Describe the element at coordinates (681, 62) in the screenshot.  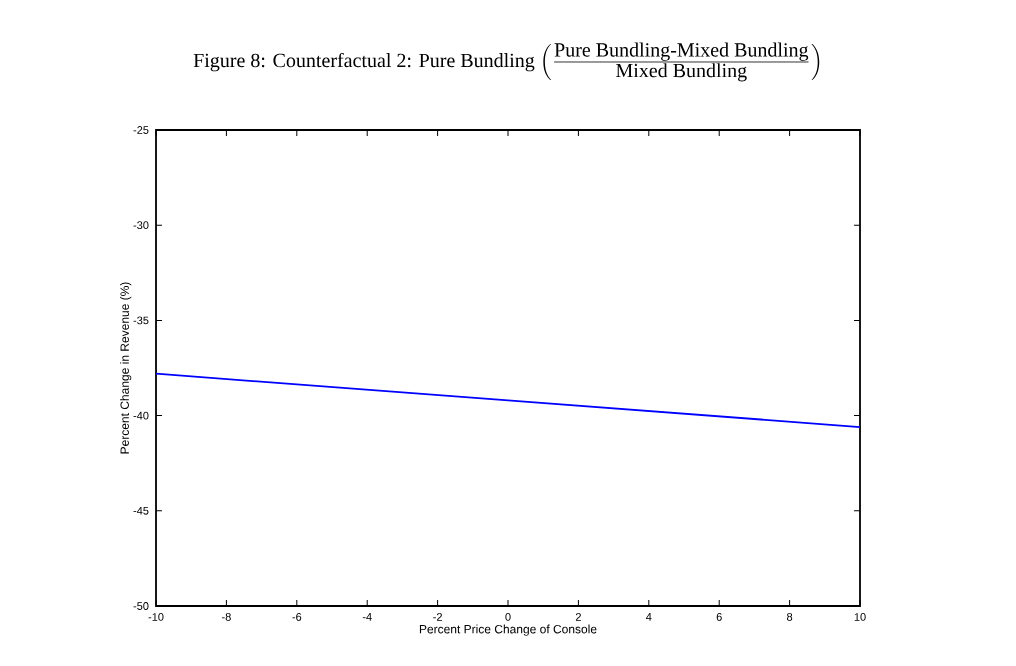
I see `chart-subtitle: $\left(\frac{\mbox{Pure Bundling-Mixed Bundling}}{\mbox{Mixed Bundling}}\right)$` at that location.